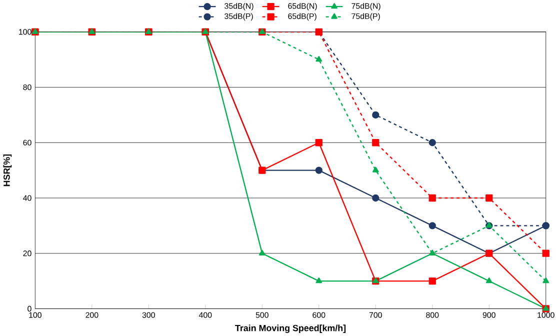 Image resolution: width=558 pixels, height=336 pixels. I want to click on x-axis-title: Train Moving Speed[km/h], so click(290, 328).